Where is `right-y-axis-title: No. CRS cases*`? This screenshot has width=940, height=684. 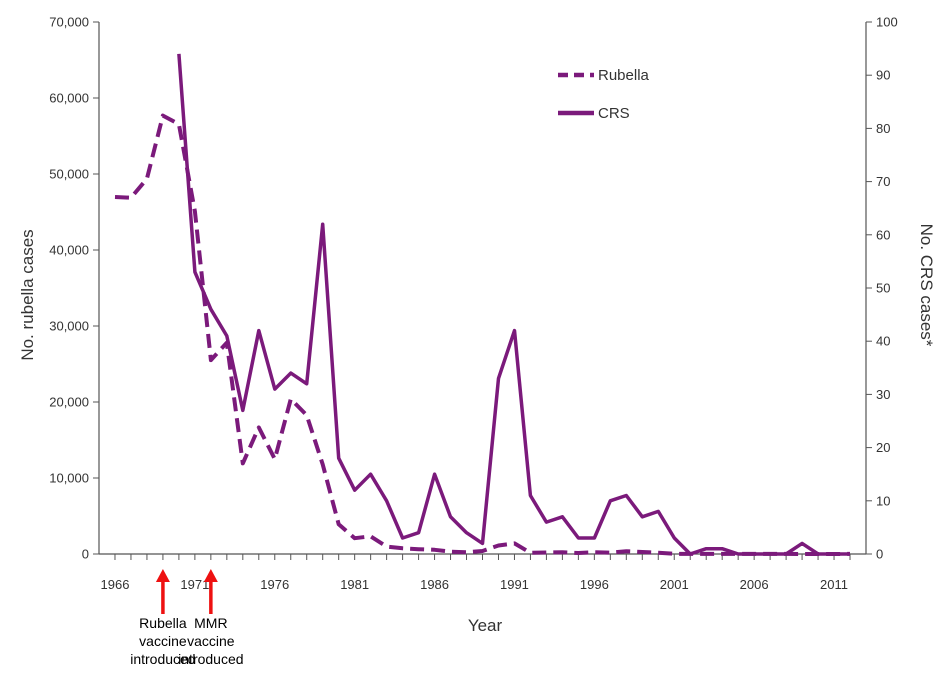
right-y-axis-title: No. CRS cases* is located at coordinates (926, 285).